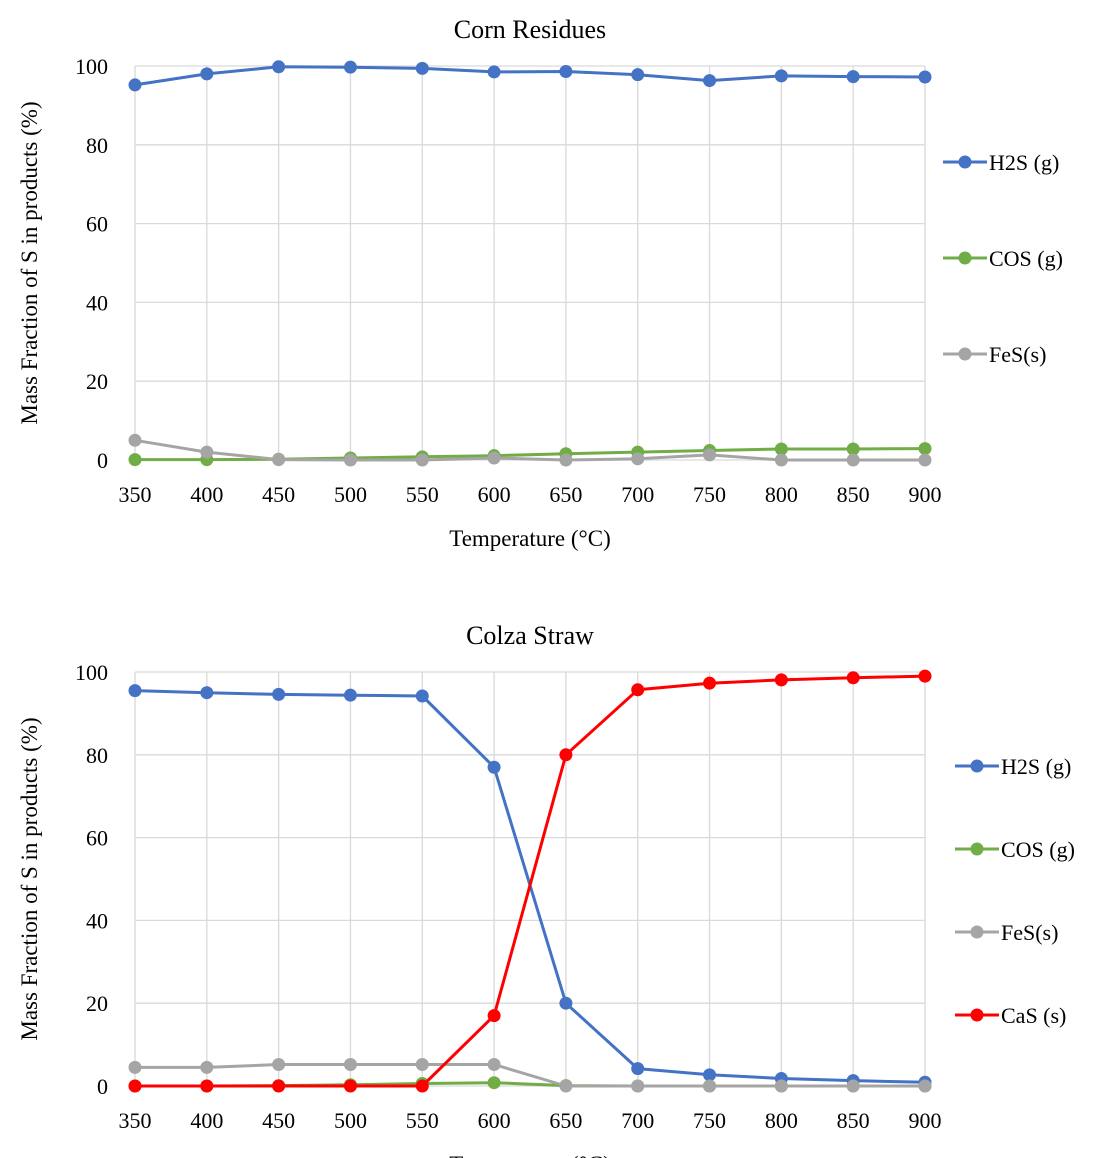 The image size is (1110, 1158). I want to click on series-cos-g, so click(530, 454).